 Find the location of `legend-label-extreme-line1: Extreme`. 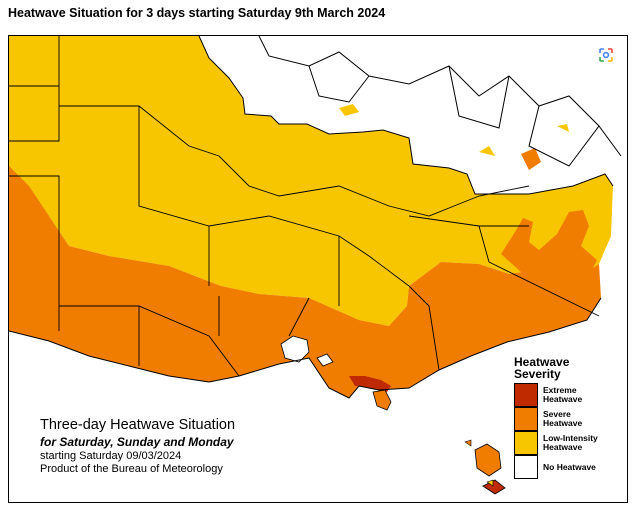

legend-label-extreme-line1: Extreme is located at coordinates (560, 390).